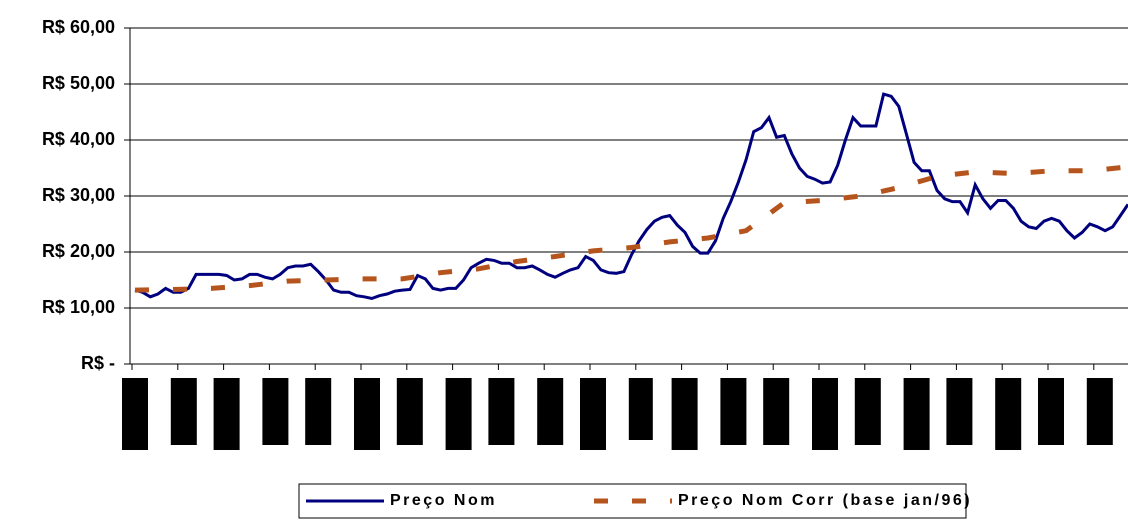 This screenshot has height=525, width=1128. What do you see at coordinates (78, 251) in the screenshot?
I see `y-tick-label: R$ 20,00` at bounding box center [78, 251].